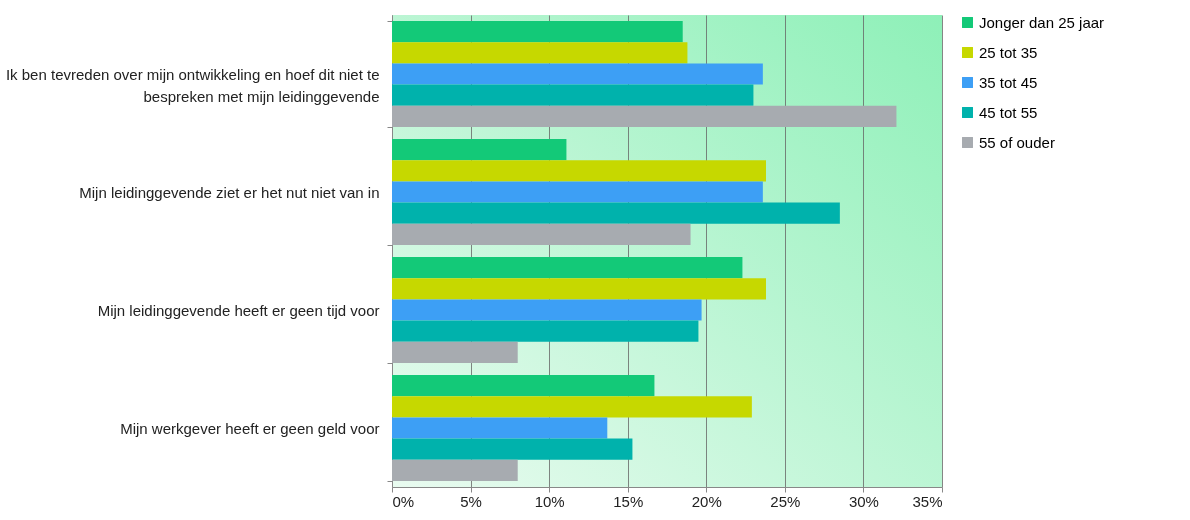  What do you see at coordinates (628, 501) in the screenshot?
I see `x-tick-label: 15%` at bounding box center [628, 501].